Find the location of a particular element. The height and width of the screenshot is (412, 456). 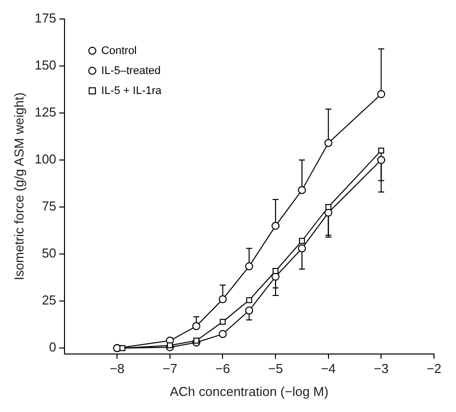

legend-label: IL-5–treated is located at coordinates (131, 70).